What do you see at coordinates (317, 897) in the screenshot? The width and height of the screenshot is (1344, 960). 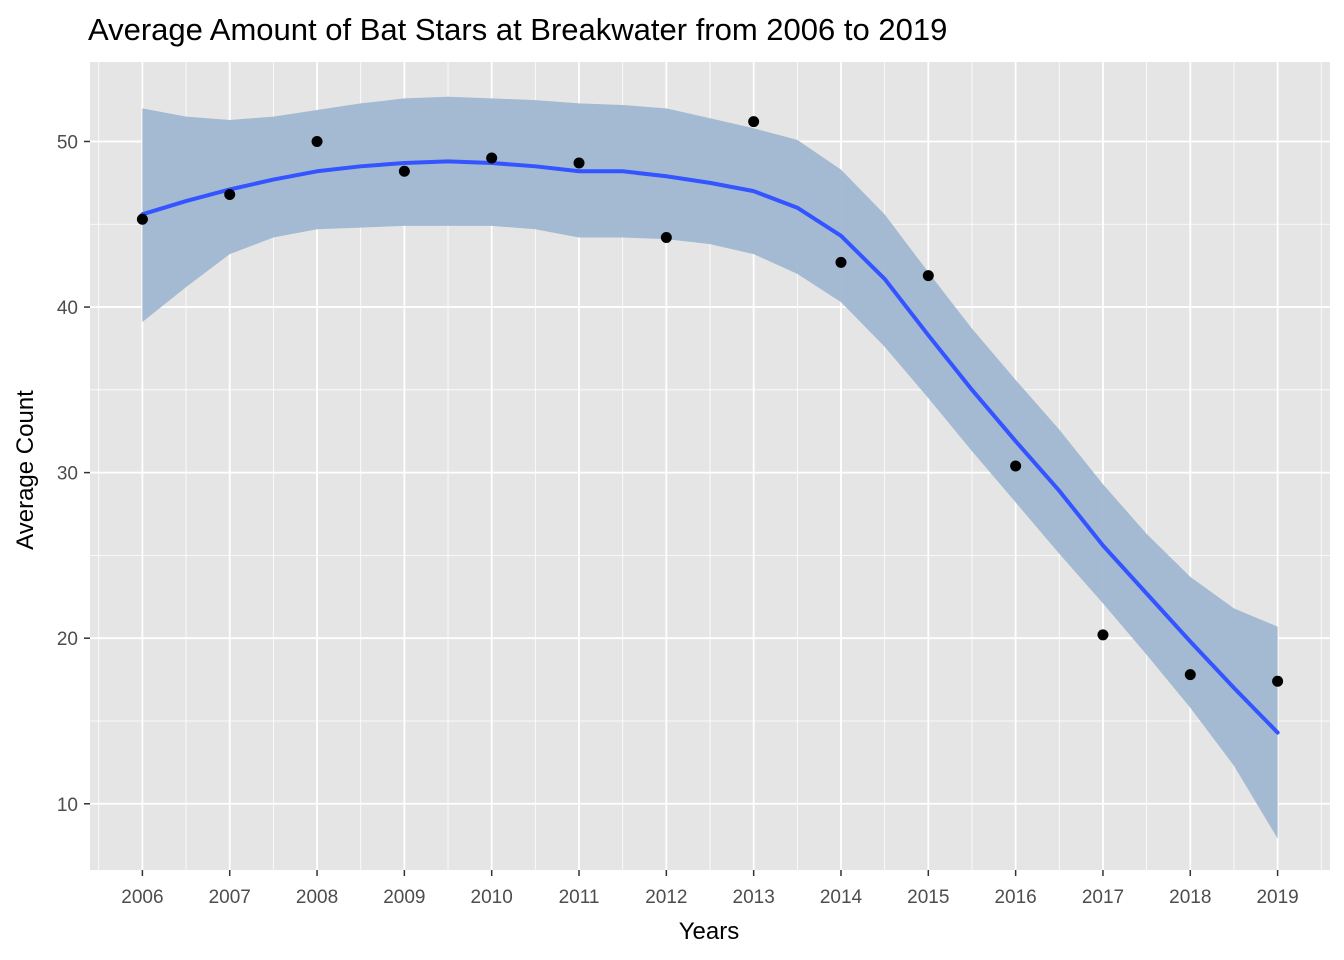 I see `x-tick-label: 2008` at bounding box center [317, 897].